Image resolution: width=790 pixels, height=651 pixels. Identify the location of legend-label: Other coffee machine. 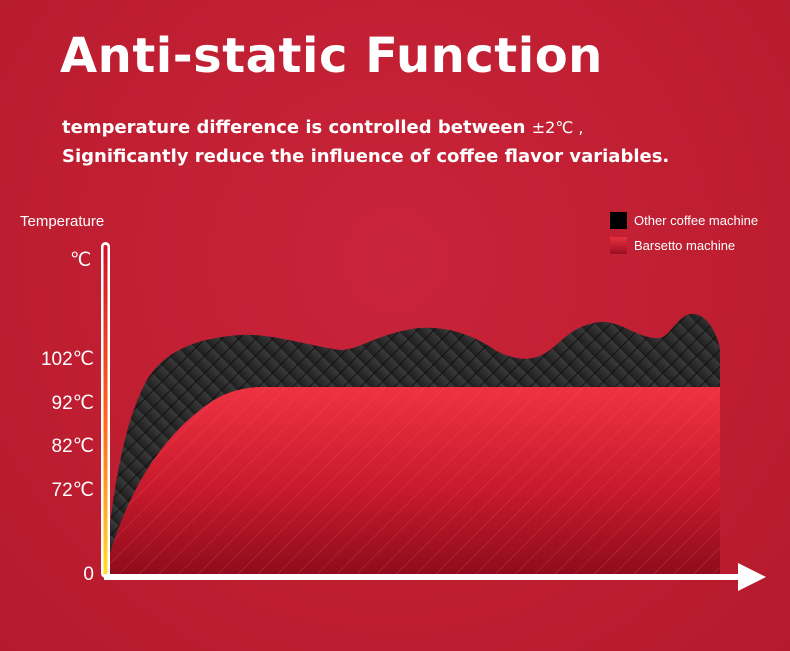
(696, 220).